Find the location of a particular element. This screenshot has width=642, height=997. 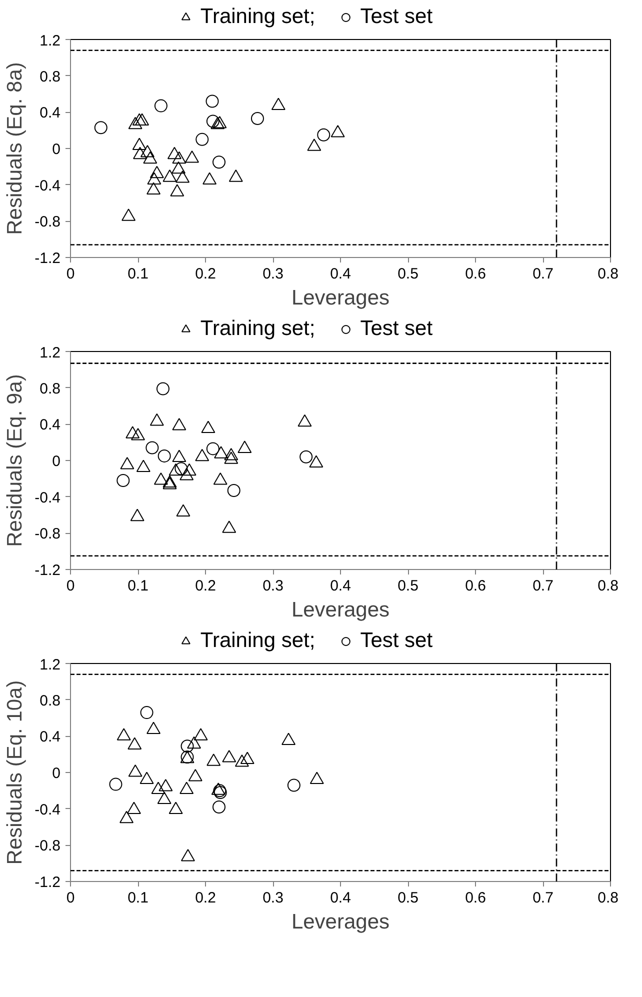

y-axis-title: Residuals (Eq. 10a) is located at coordinates (15, 772).